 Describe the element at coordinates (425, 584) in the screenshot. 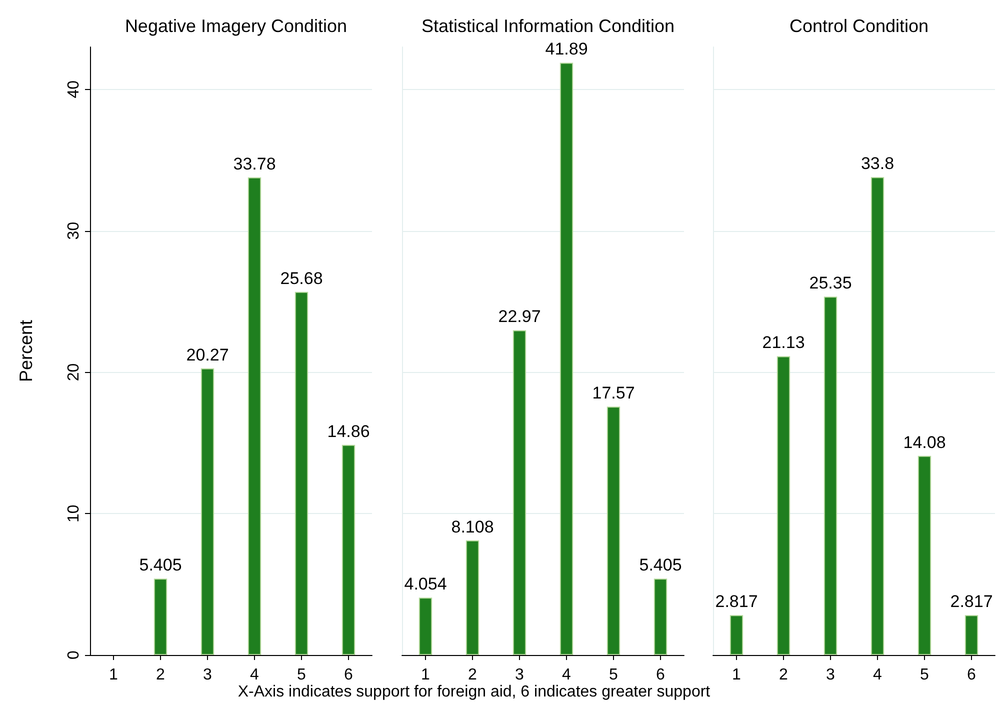

I see `data-label: 4.054` at that location.